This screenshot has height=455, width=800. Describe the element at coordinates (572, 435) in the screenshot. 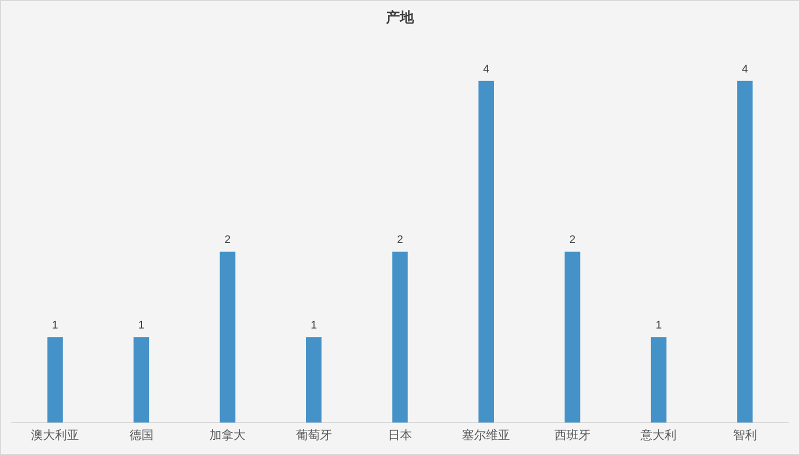

I see `x-tick-label: 西班牙` at that location.